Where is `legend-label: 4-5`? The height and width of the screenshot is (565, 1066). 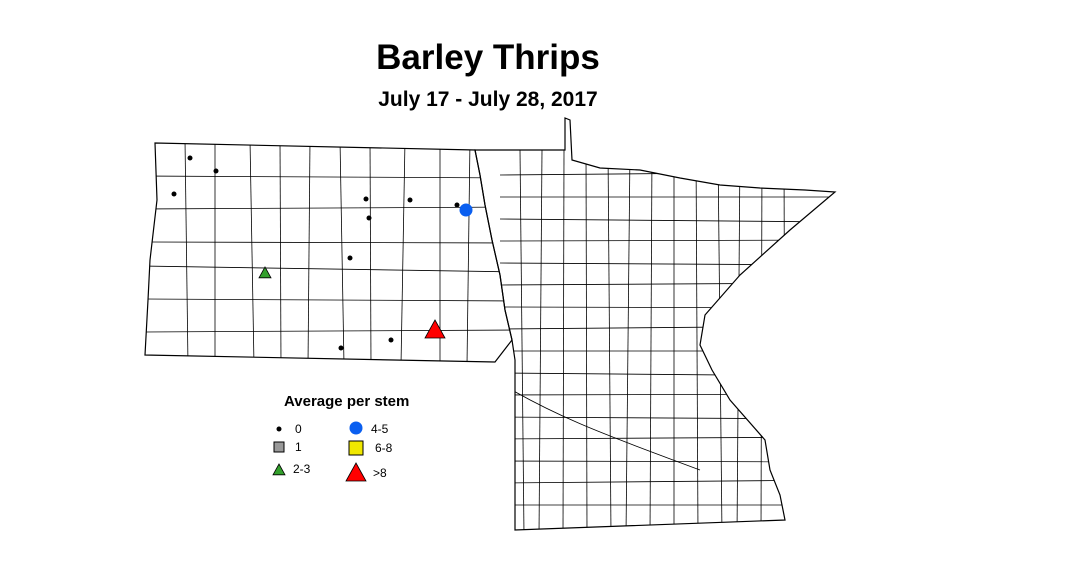 legend-label: 4-5 is located at coordinates (380, 429).